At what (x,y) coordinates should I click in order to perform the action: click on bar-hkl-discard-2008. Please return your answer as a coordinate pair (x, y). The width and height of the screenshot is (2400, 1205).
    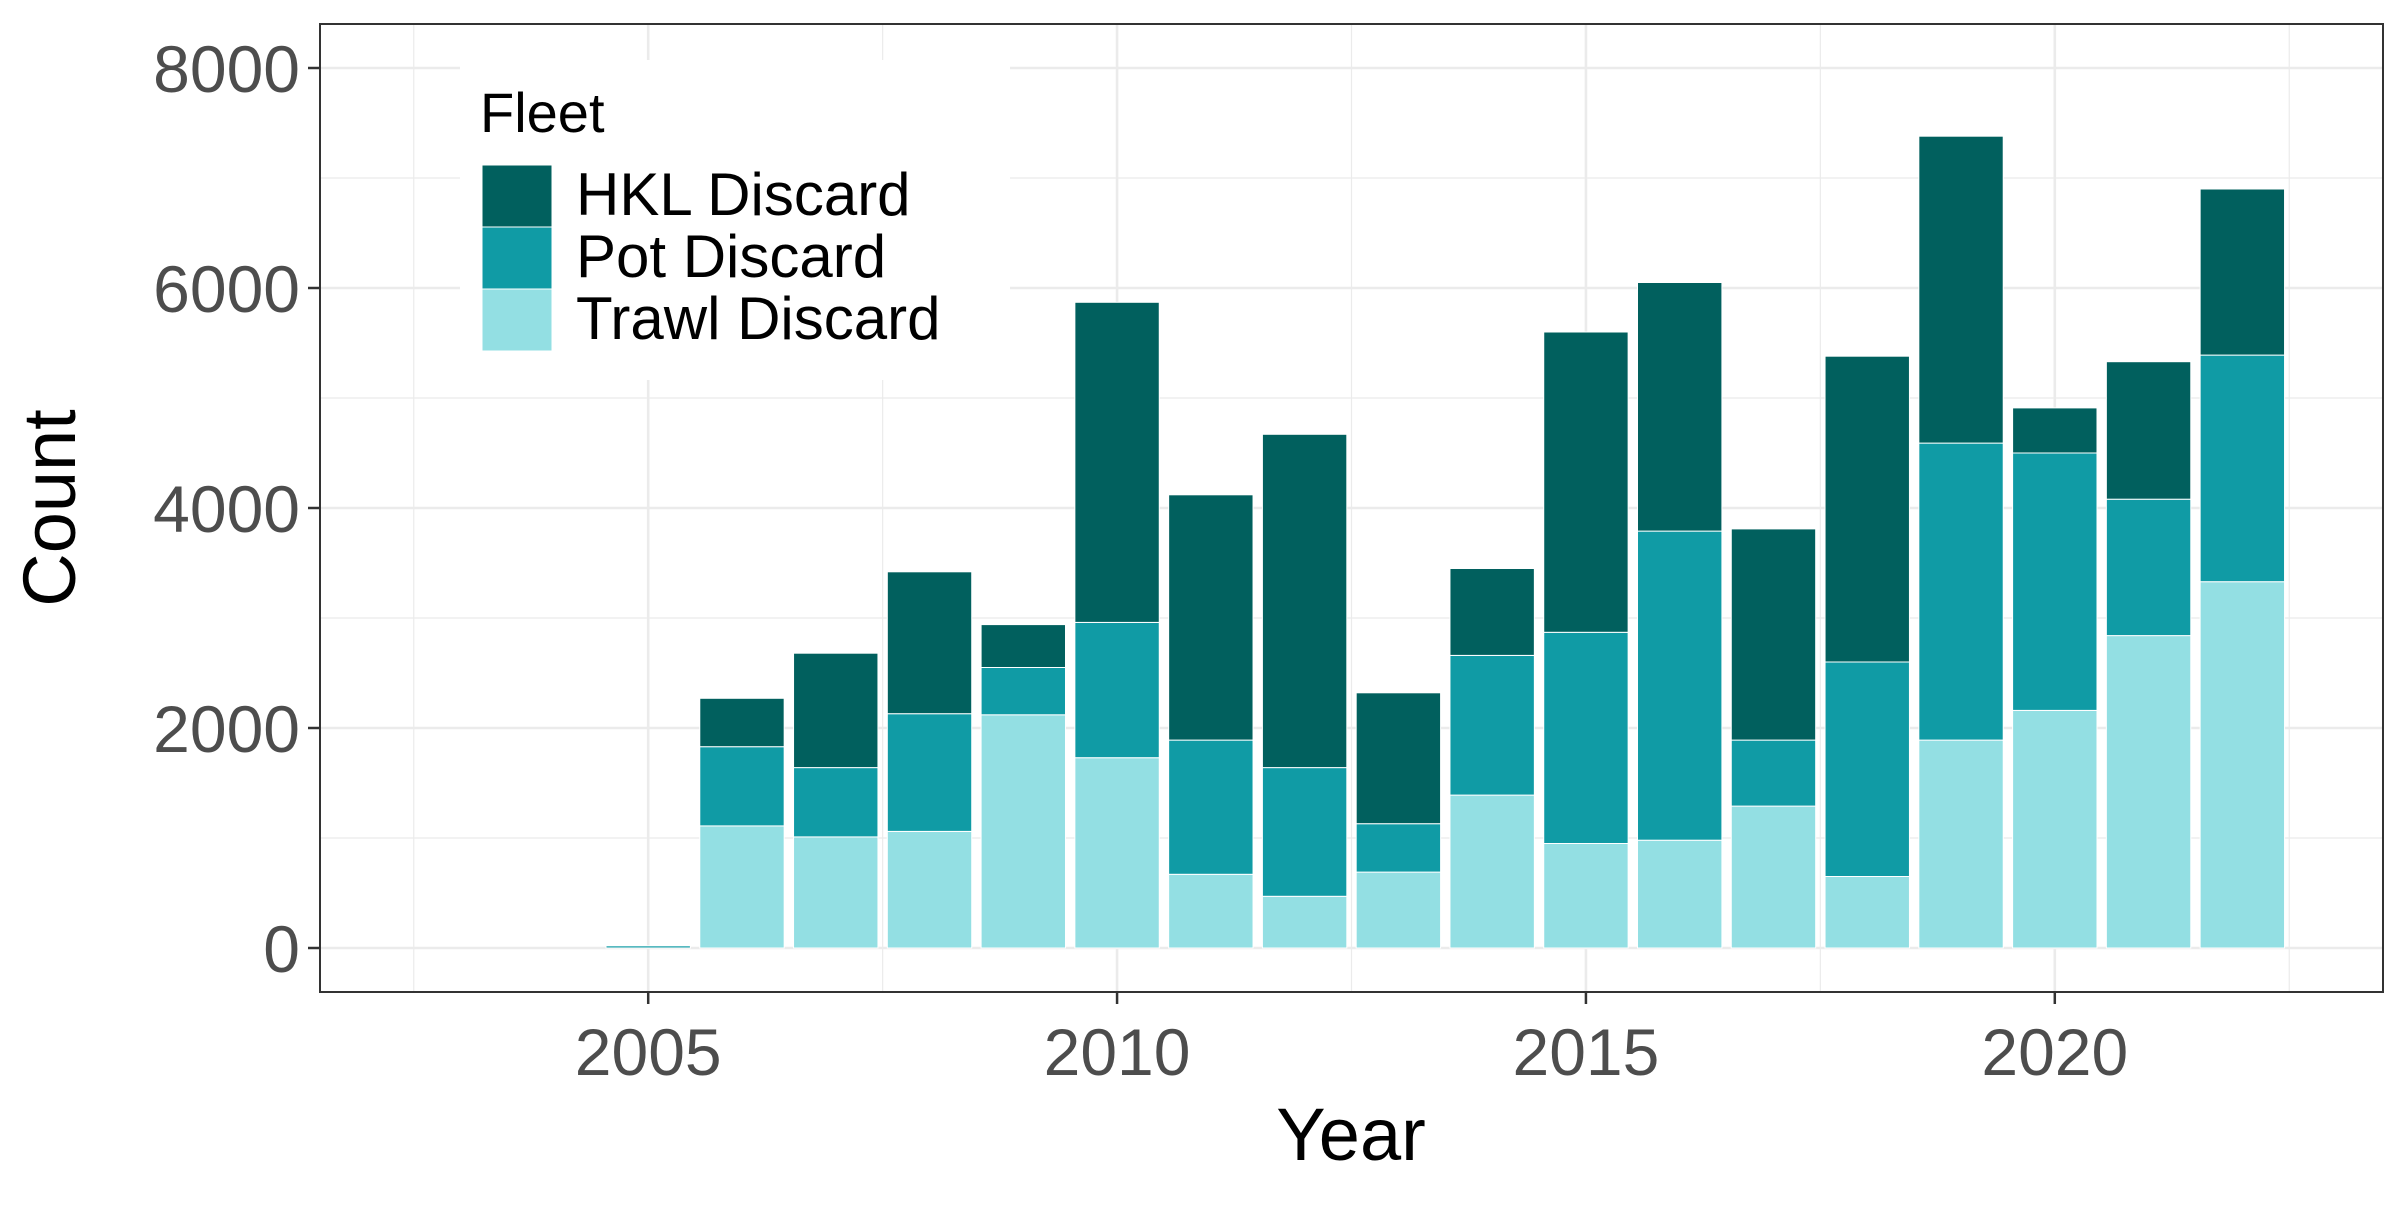
    Looking at the image, I should click on (929, 643).